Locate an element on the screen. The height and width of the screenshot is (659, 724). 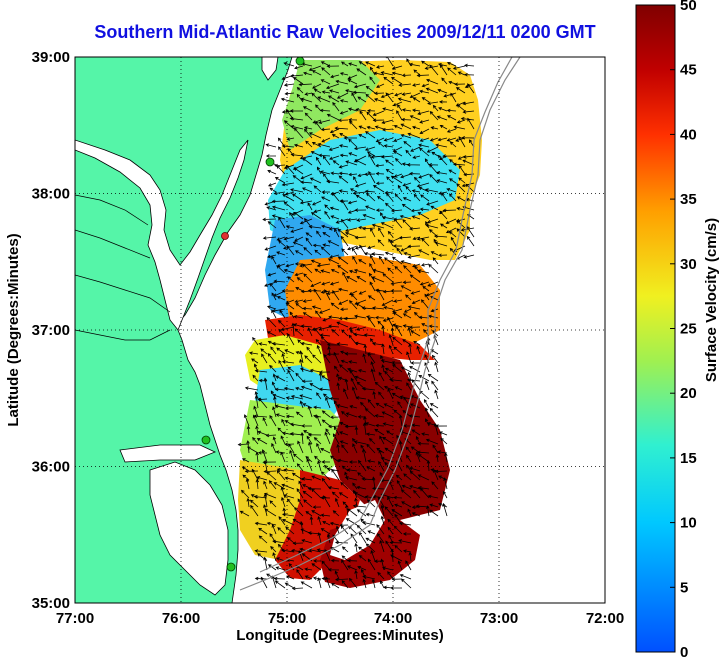
station-marker is located at coordinates (270, 162).